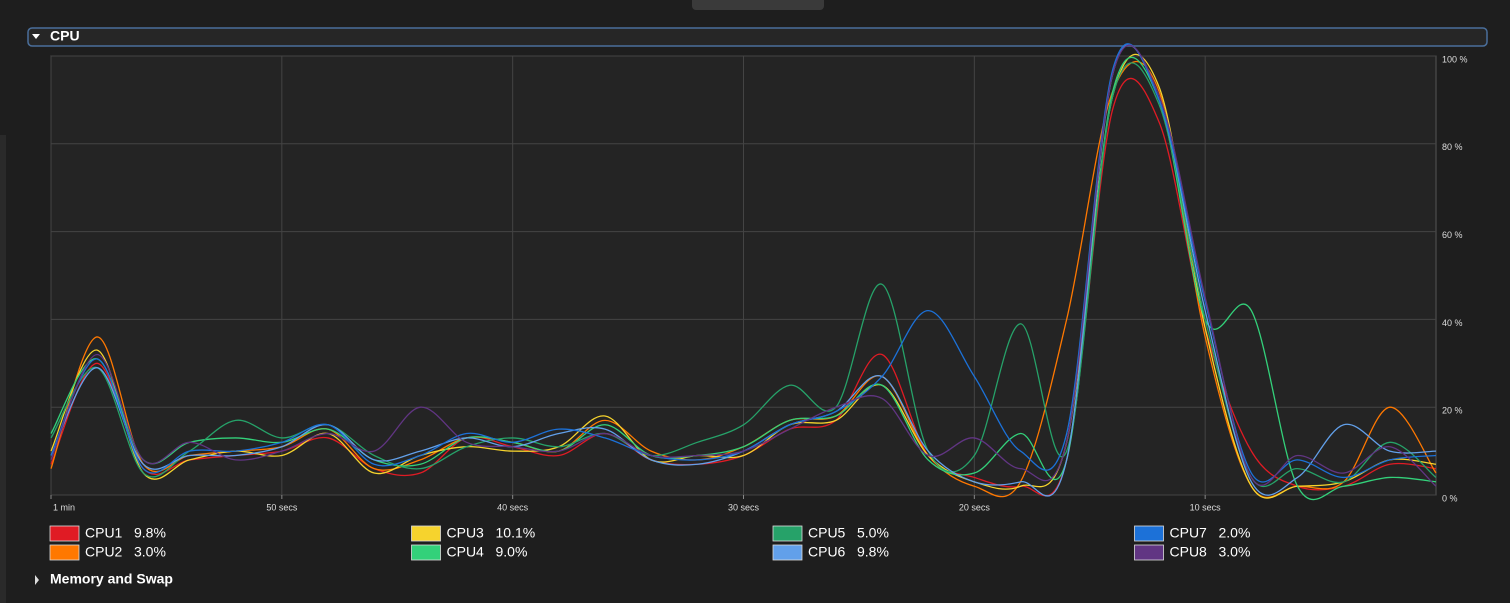  Describe the element at coordinates (1455, 59) in the screenshot. I see `y-tick-label: 100 %` at that location.